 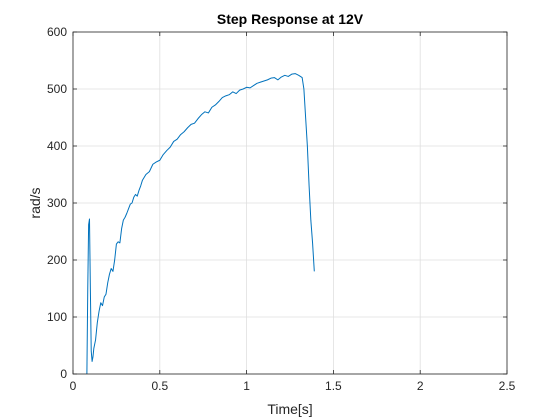 I want to click on x-tick-label: 2, so click(x=420, y=386).